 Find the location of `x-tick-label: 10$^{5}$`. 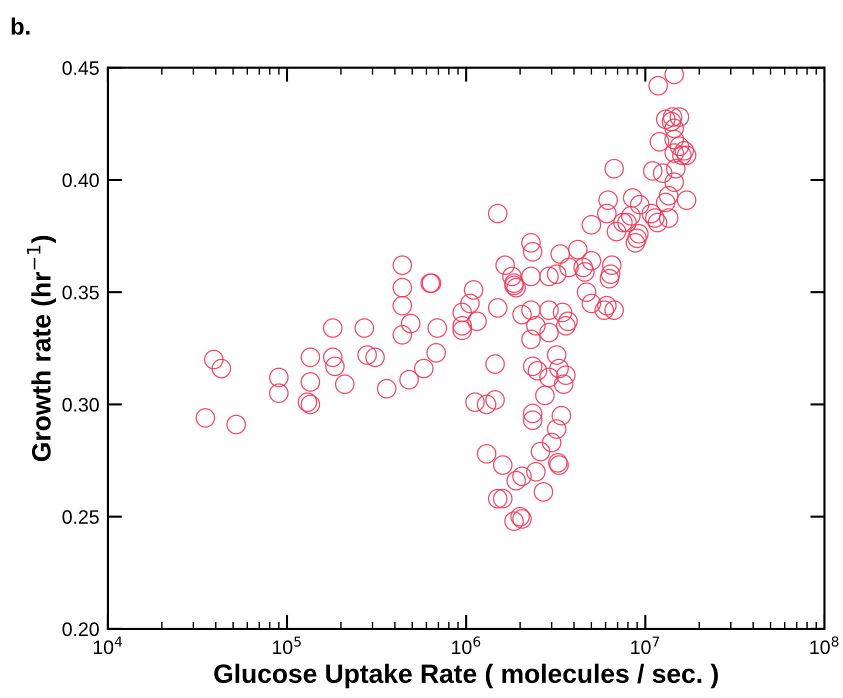

x-tick-label: 10$^{5}$ is located at coordinates (286, 645).